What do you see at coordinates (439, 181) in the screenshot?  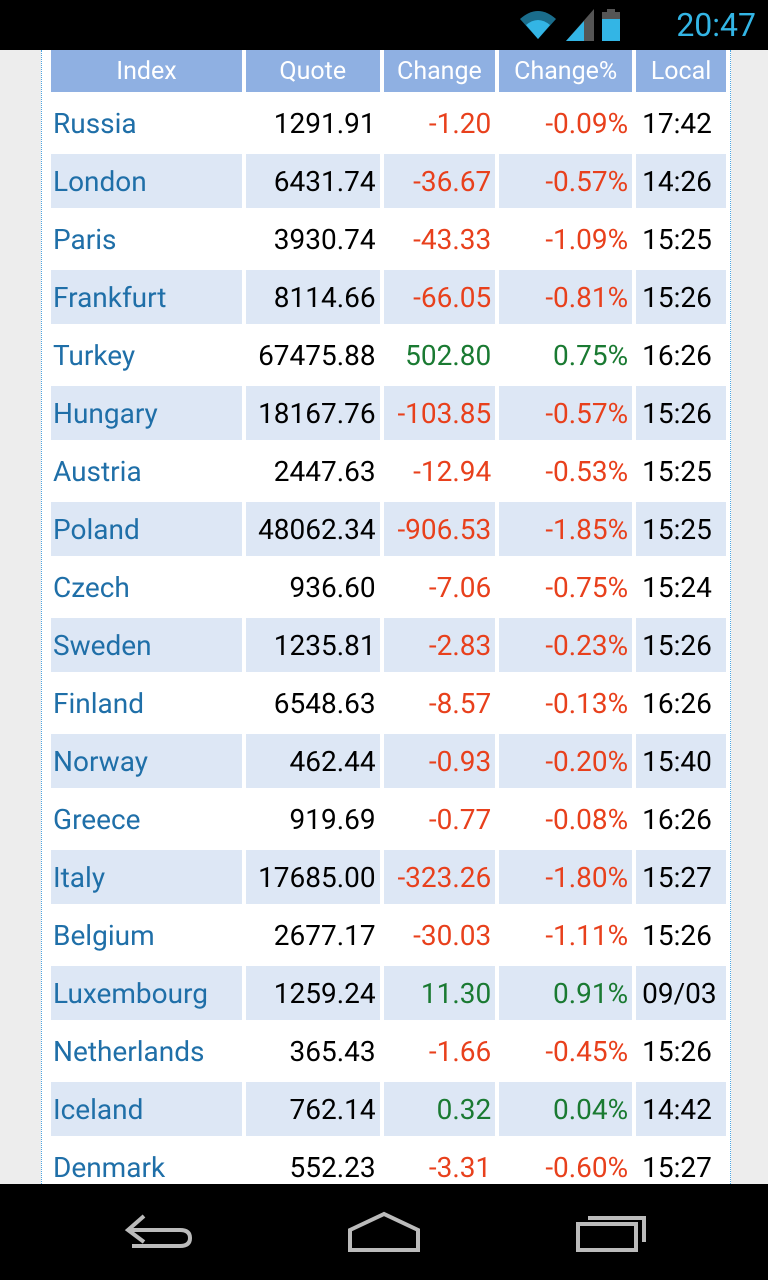 I see `change-cell: -36.67` at bounding box center [439, 181].